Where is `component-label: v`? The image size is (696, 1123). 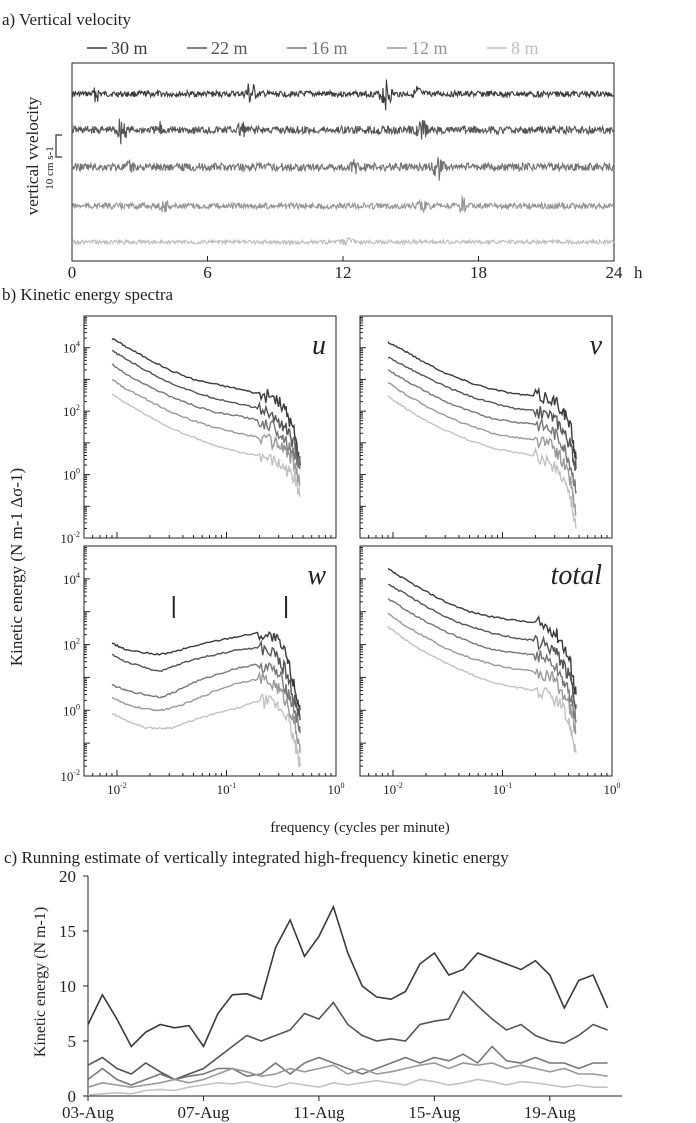
component-label: v is located at coordinates (596, 345).